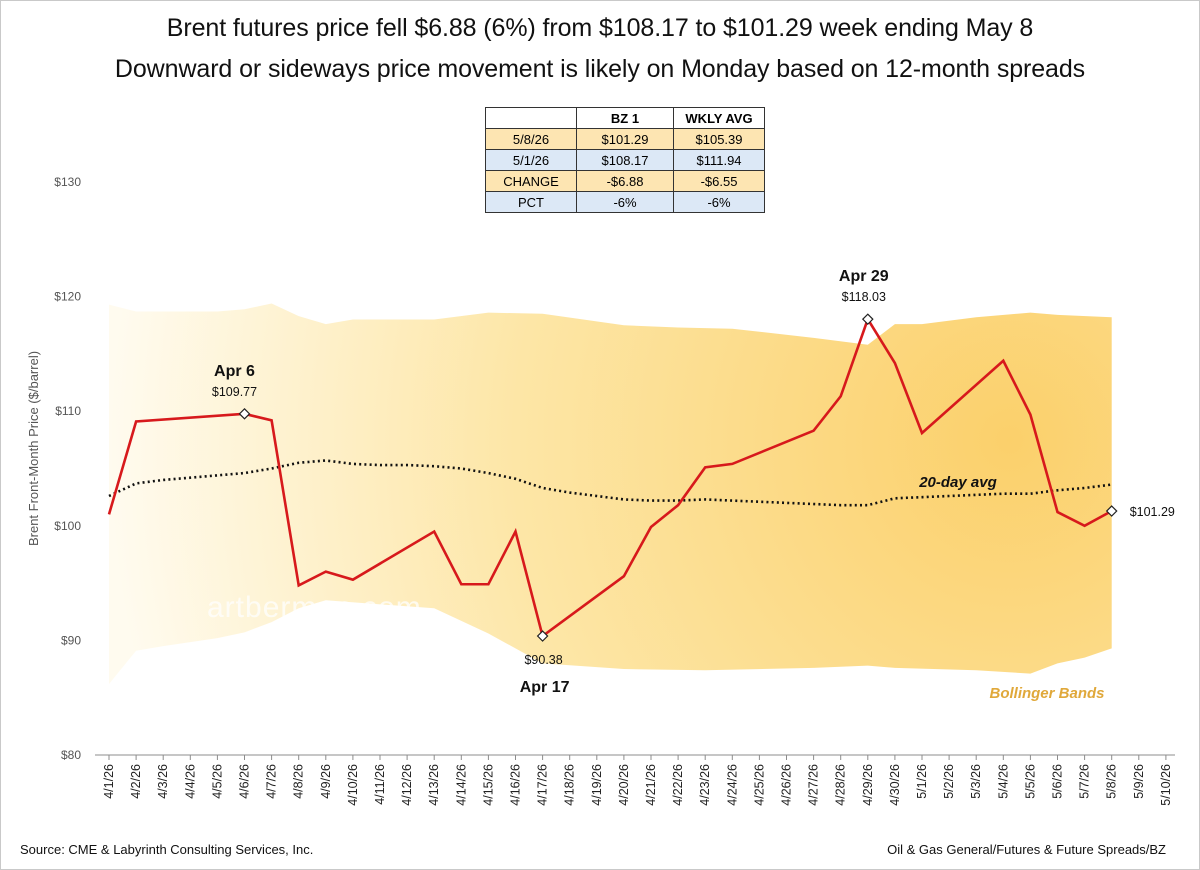 This screenshot has height=870, width=1200. I want to click on trough-date-label: Apr 17, so click(545, 687).